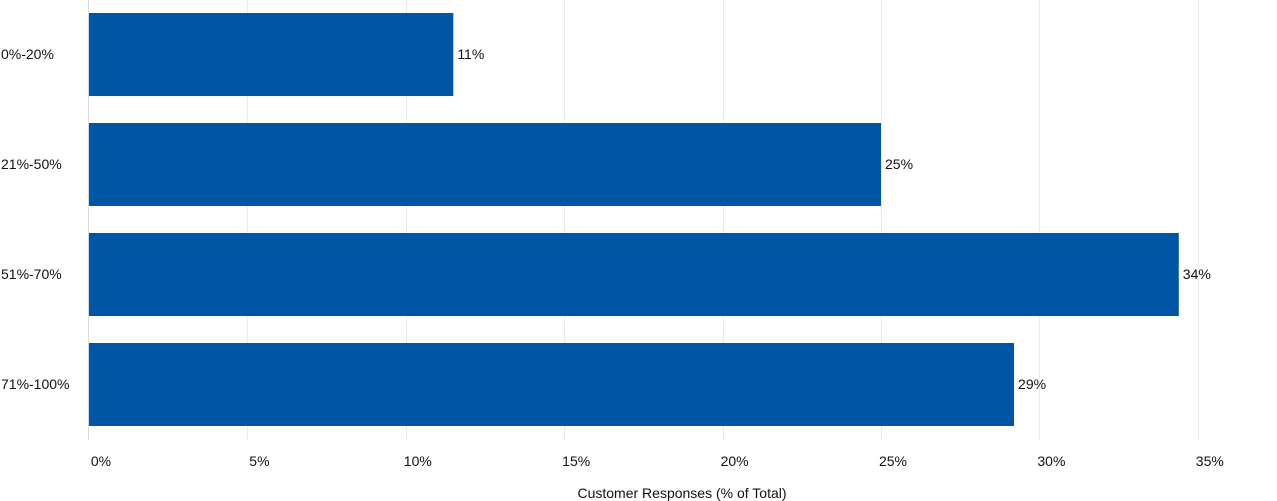 The height and width of the screenshot is (501, 1277). I want to click on x-tick-labels: 0% 5% 10% 15% 20% 25% 30% 35%, so click(657, 461).